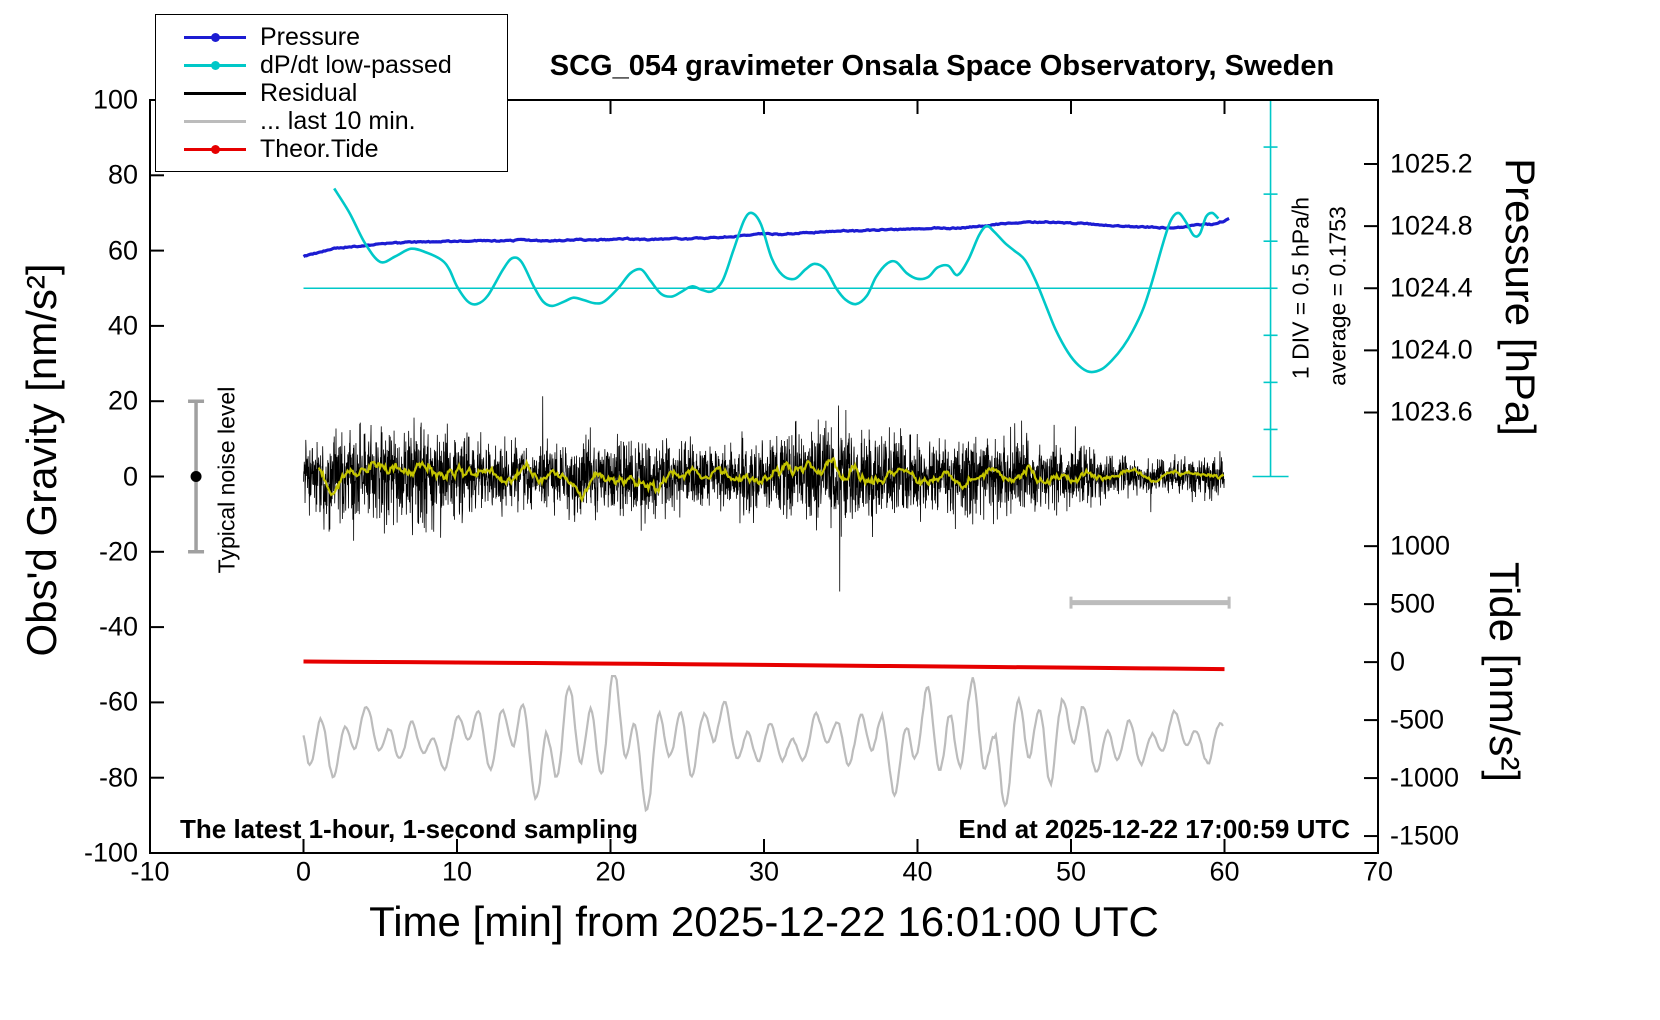 The height and width of the screenshot is (1020, 1660). I want to click on legend-label: ... last 10 min., so click(338, 120).